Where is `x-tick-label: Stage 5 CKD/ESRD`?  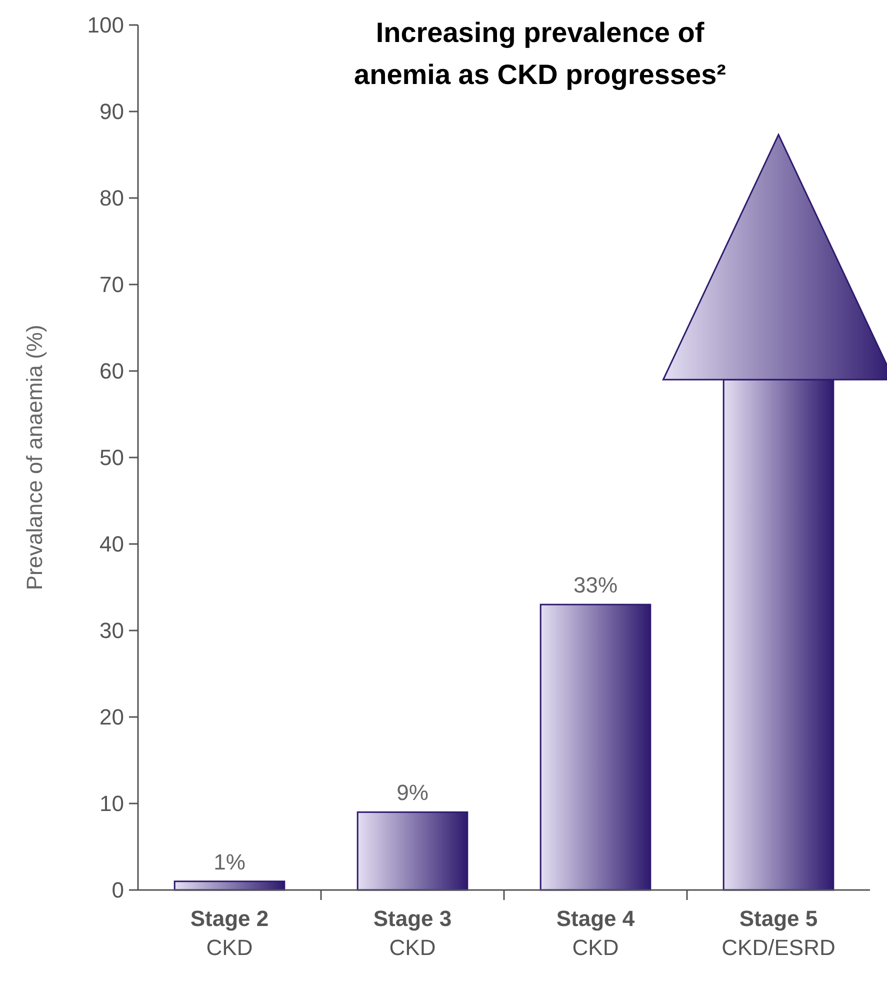 x-tick-label: Stage 5 CKD/ESRD is located at coordinates (779, 933).